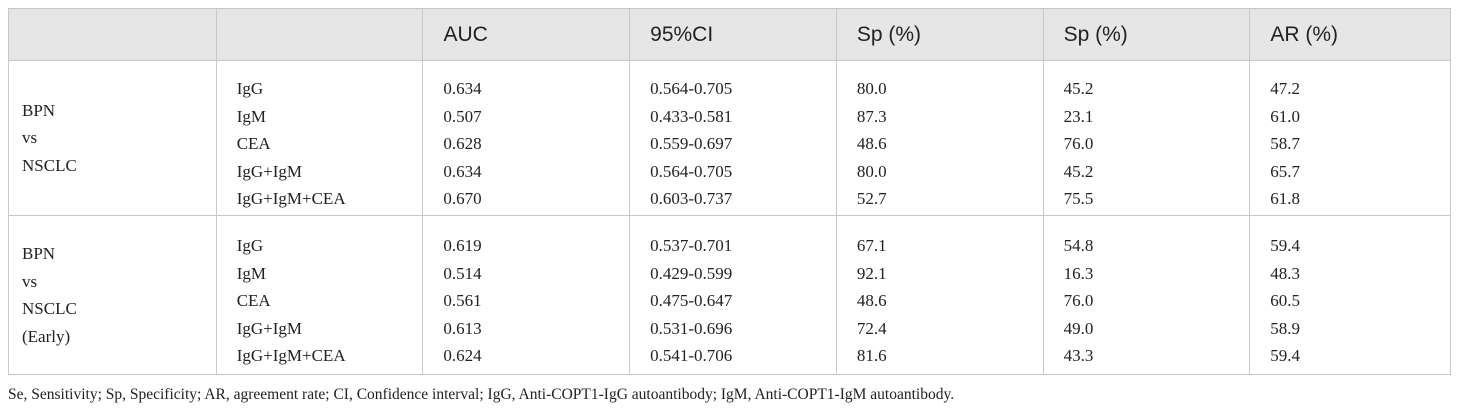 This screenshot has height=413, width=1460. I want to click on header-cell-ci: 95%CI, so click(732, 34).